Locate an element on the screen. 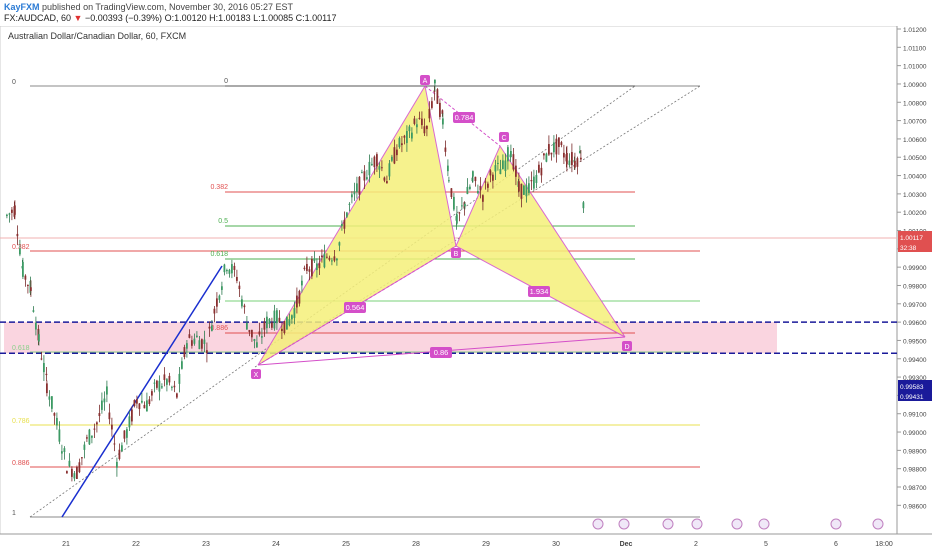 Image resolution: width=932 pixels, height=550 pixels. change-arrow-icon: ▼ is located at coordinates (78, 18).